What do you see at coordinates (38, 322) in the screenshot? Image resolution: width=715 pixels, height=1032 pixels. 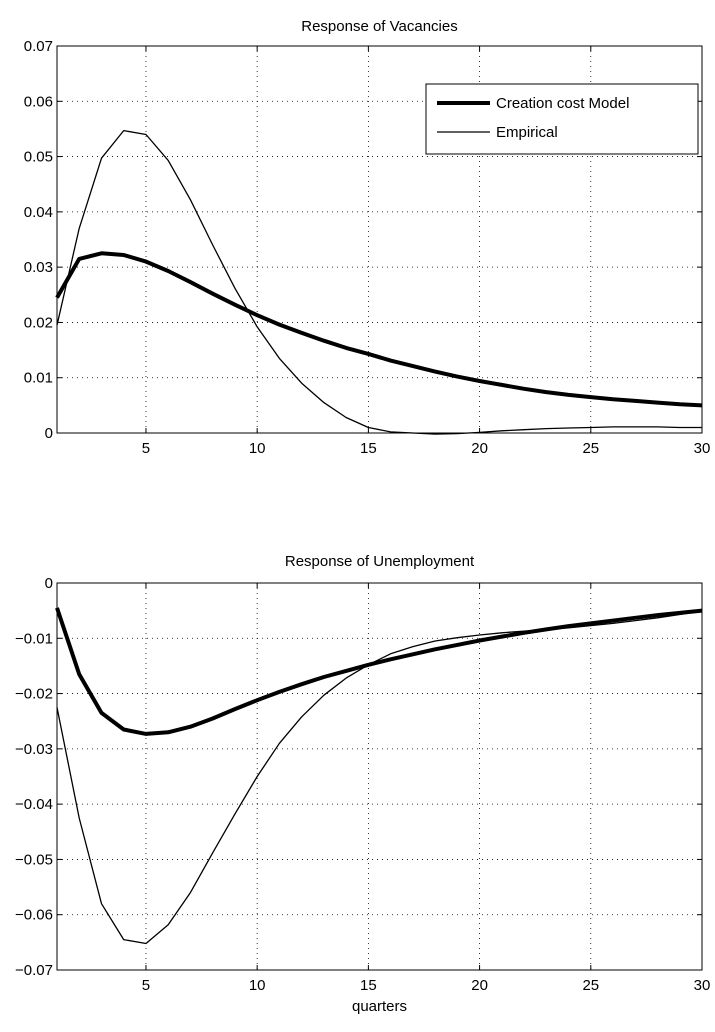 I see `y-tick-label: 0.02` at bounding box center [38, 322].